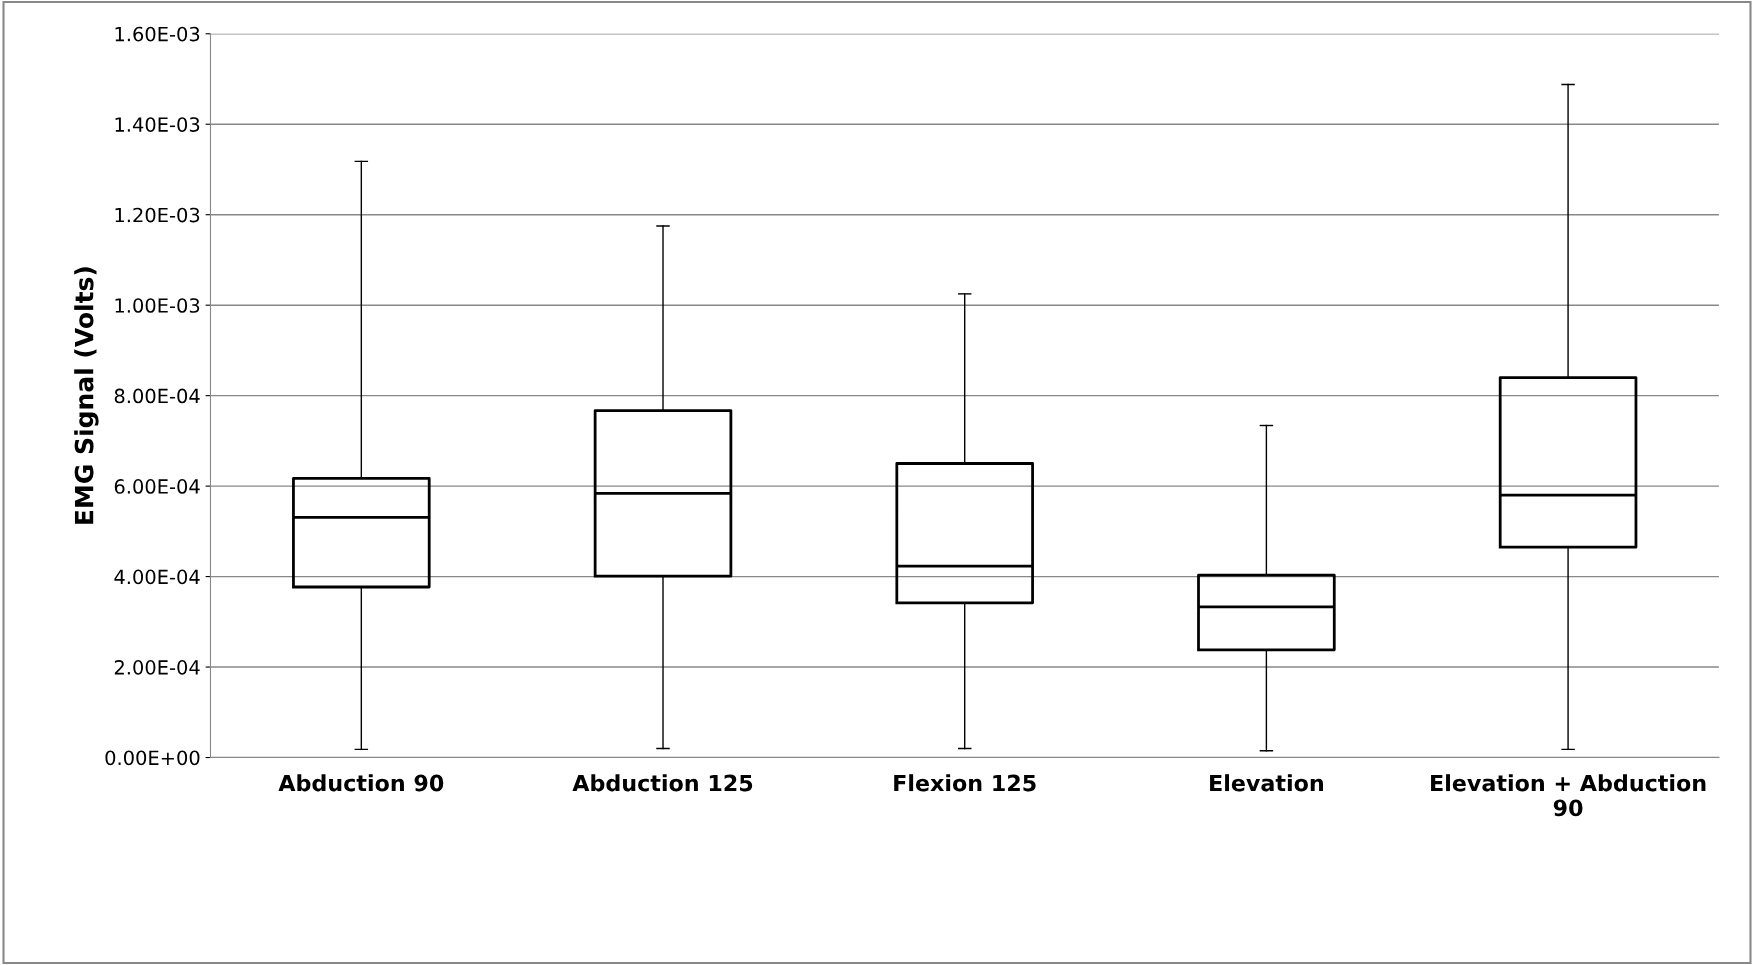 This screenshot has width=1754, height=965. What do you see at coordinates (157, 215) in the screenshot?
I see `y-tick-label: 1.20E-03` at bounding box center [157, 215].